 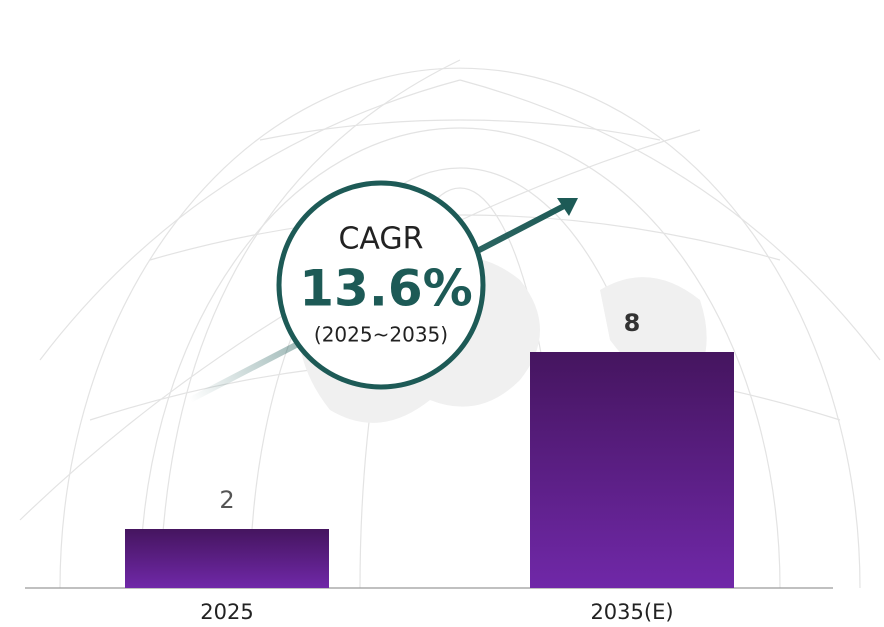 What do you see at coordinates (385, 289) in the screenshot?
I see `cagr-value: 13.6%` at bounding box center [385, 289].